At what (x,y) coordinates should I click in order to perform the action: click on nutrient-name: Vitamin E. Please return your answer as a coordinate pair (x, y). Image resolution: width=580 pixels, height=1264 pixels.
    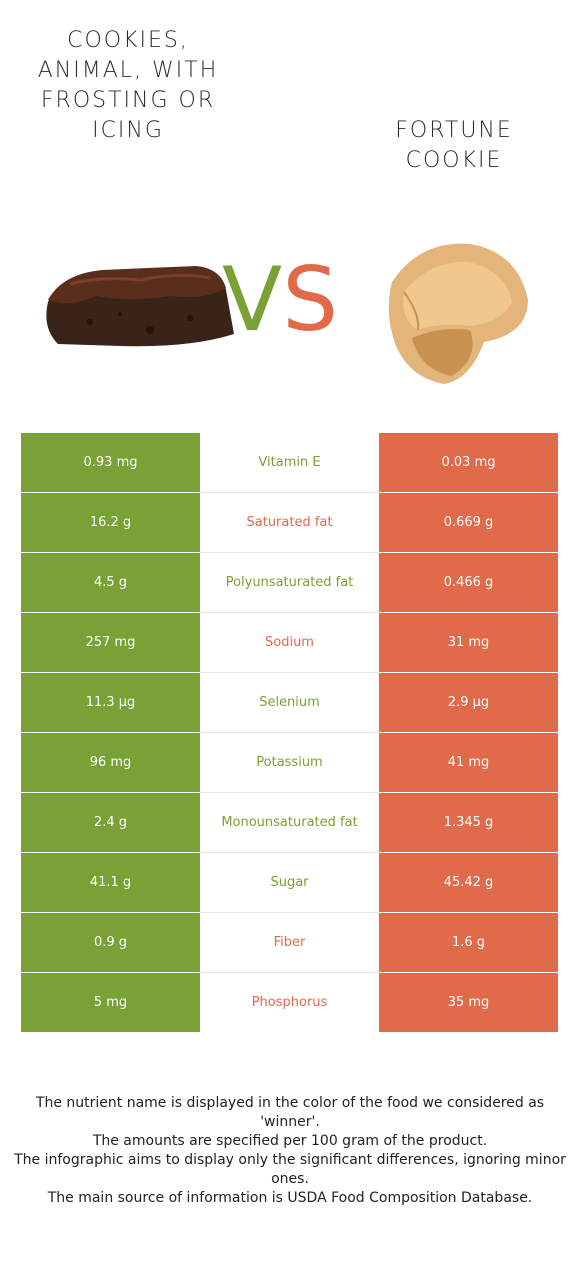
    Looking at the image, I should click on (289, 462).